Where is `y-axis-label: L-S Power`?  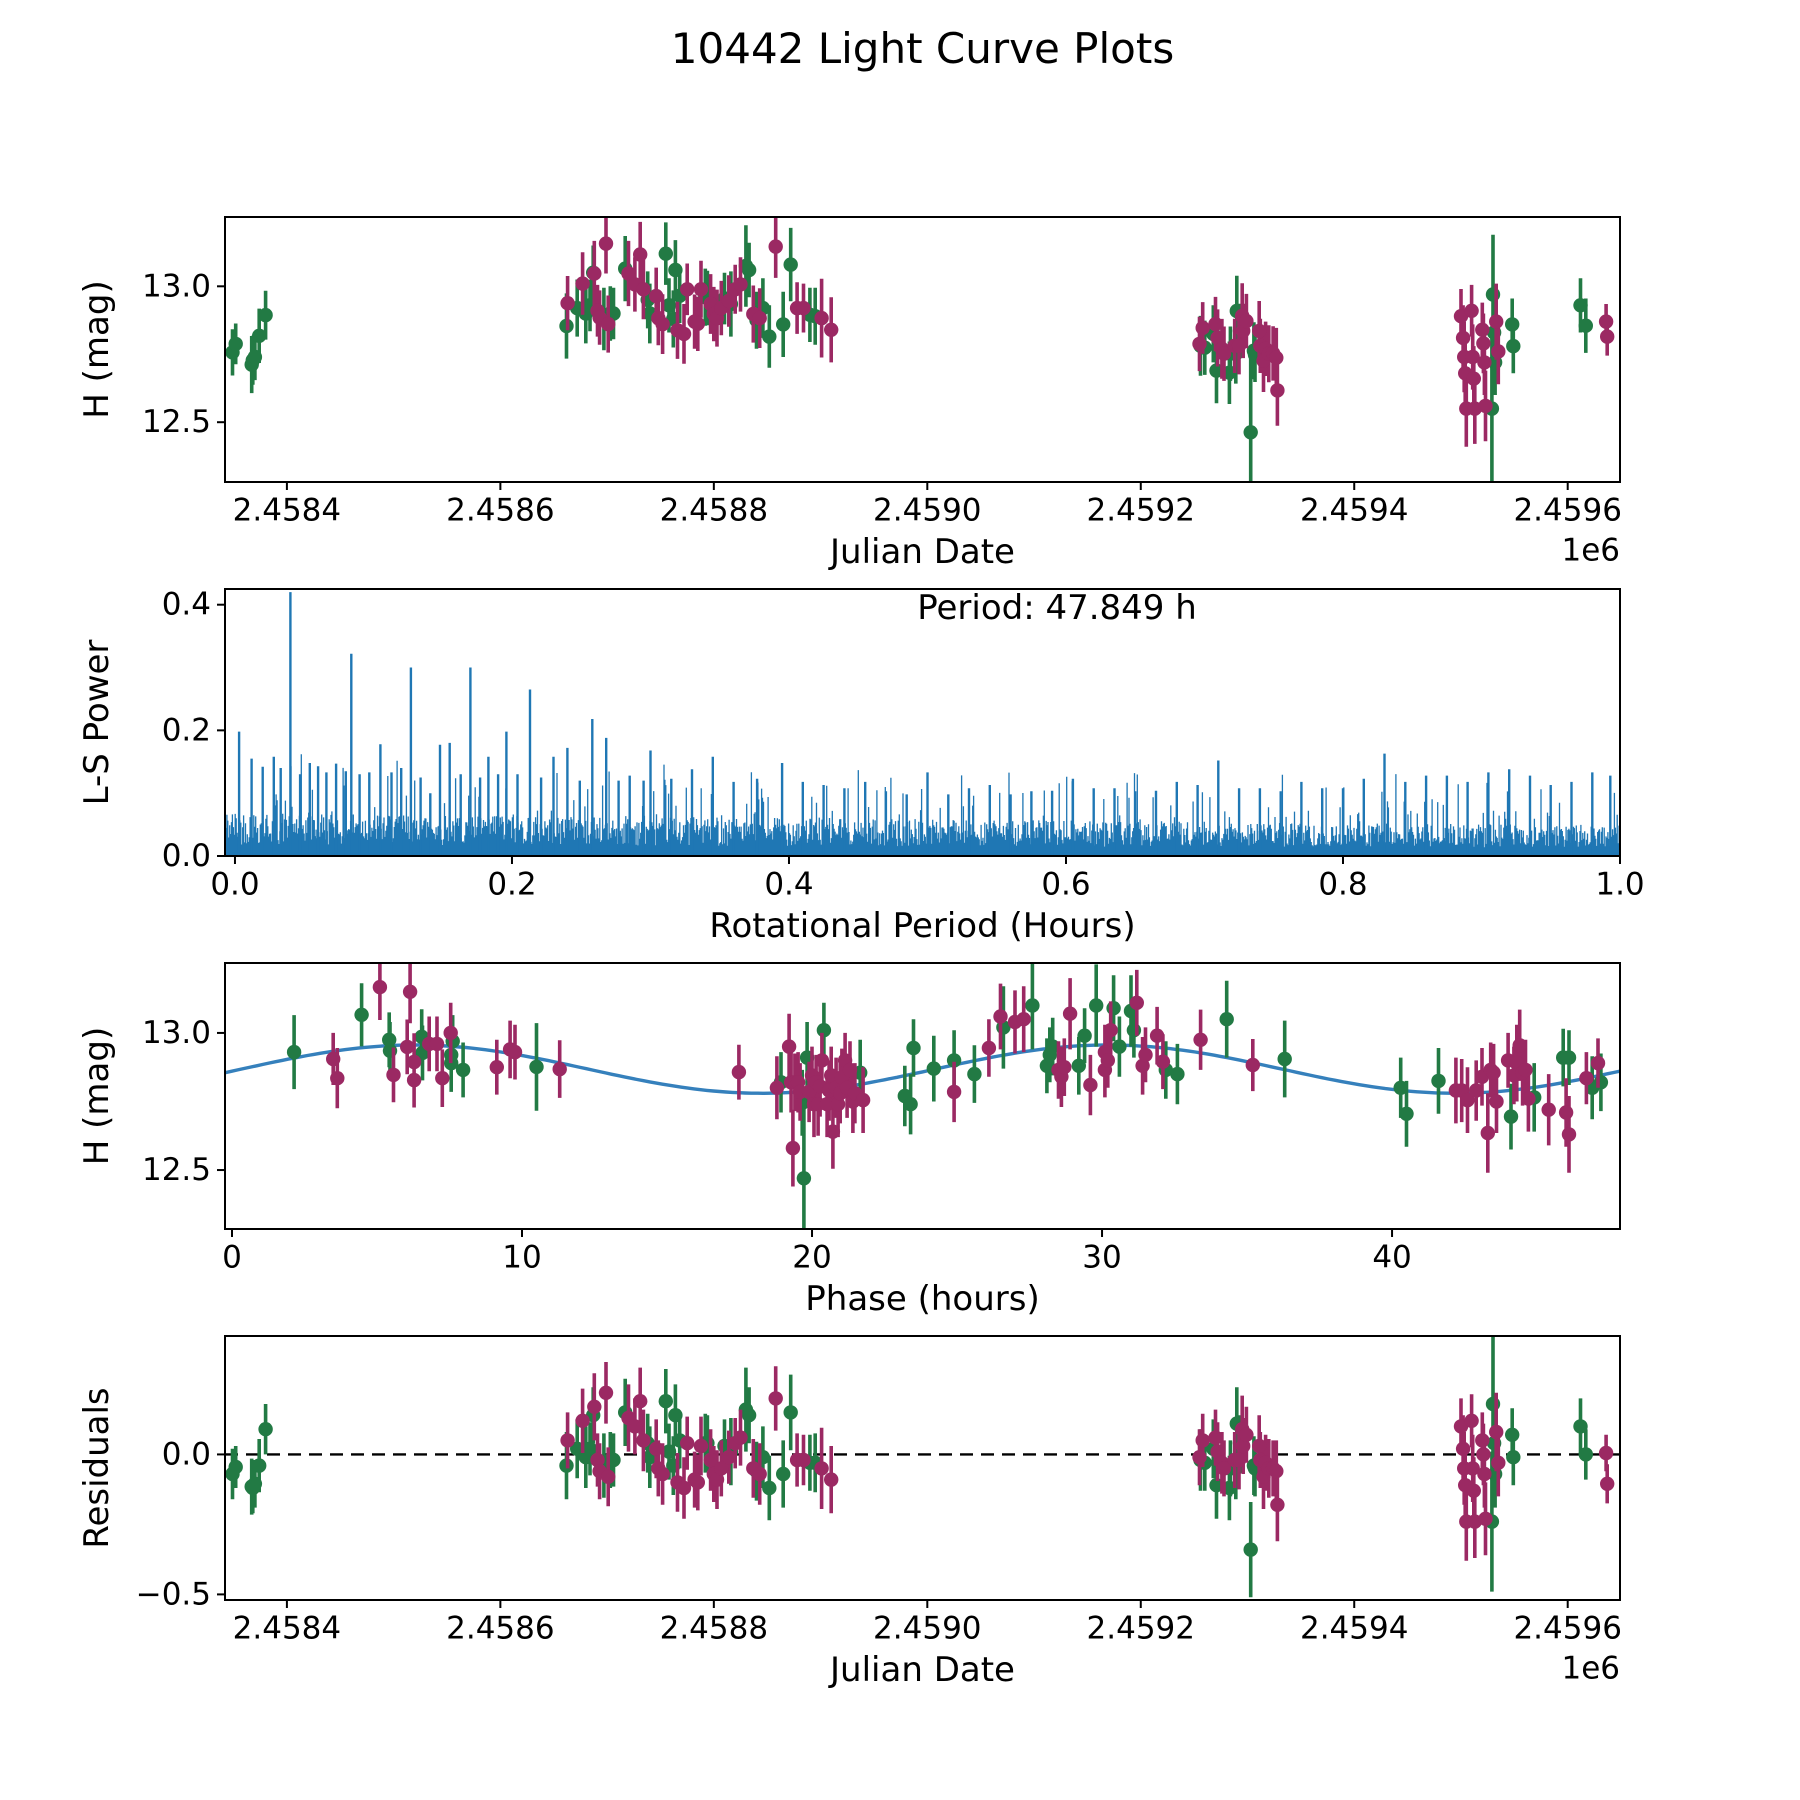
y-axis-label: L-S Power is located at coordinates (97, 723).